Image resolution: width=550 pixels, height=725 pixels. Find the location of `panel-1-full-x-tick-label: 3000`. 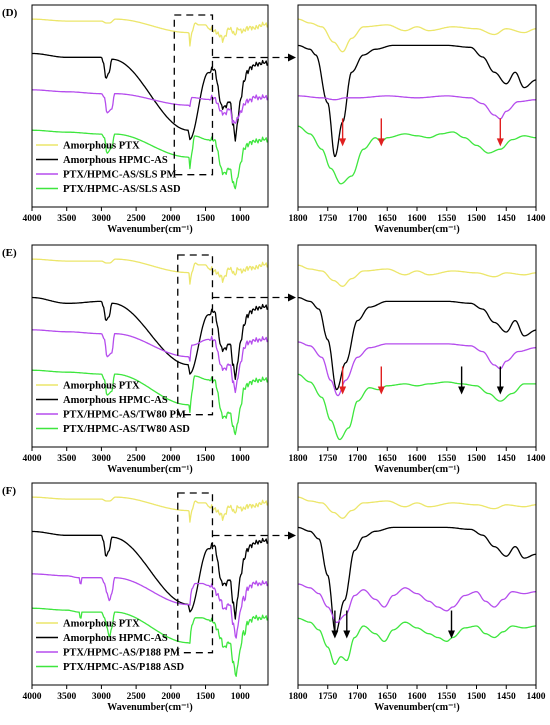

panel-1-full-x-tick-label: 3000 is located at coordinates (101, 459).